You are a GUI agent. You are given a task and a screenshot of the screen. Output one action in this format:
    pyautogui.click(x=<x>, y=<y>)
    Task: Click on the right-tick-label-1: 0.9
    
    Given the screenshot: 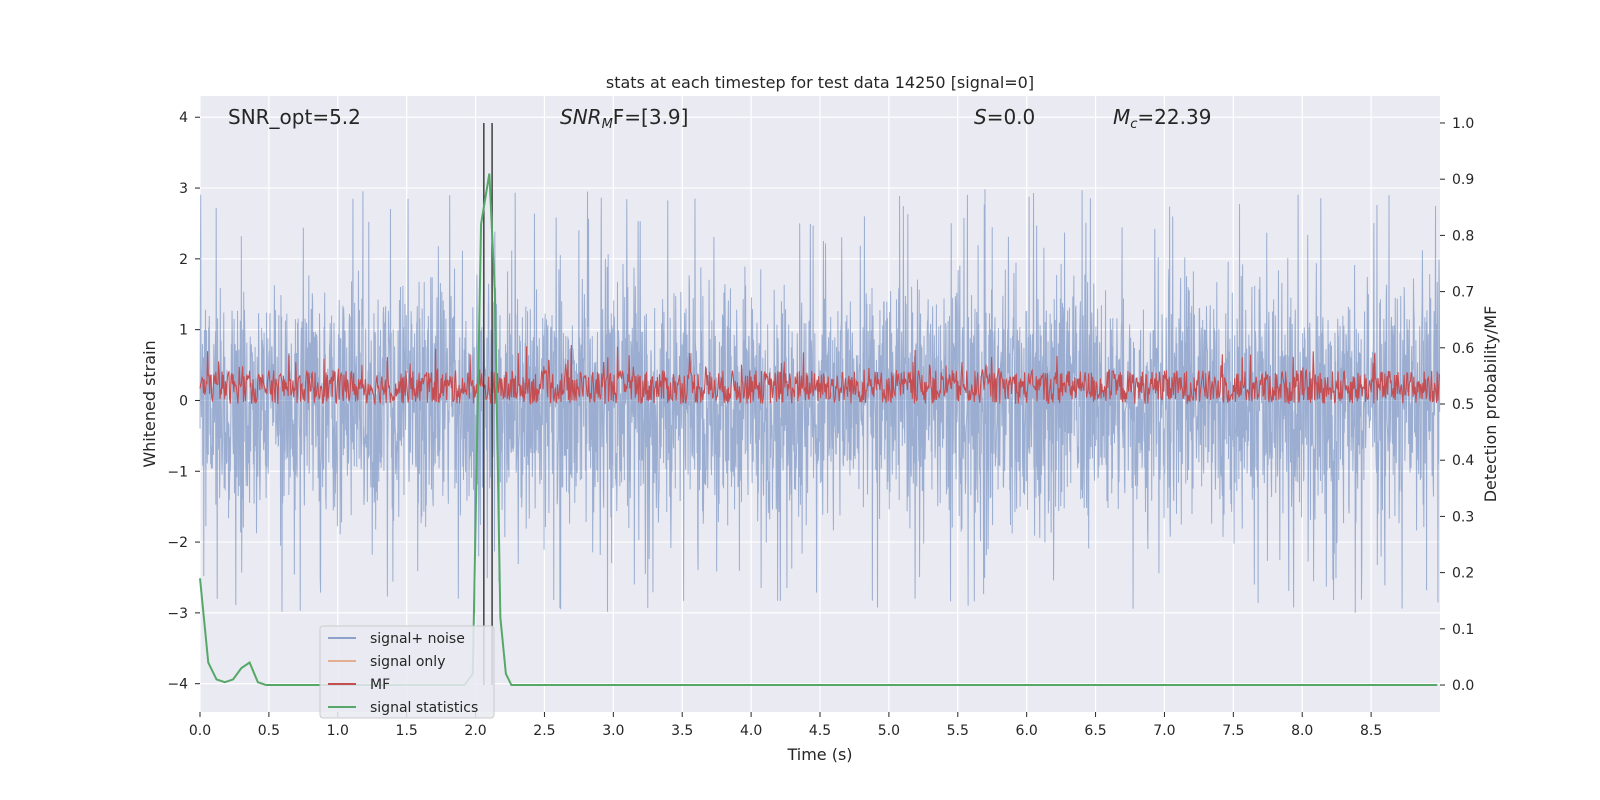 What is the action you would take?
    pyautogui.click(x=1463, y=180)
    